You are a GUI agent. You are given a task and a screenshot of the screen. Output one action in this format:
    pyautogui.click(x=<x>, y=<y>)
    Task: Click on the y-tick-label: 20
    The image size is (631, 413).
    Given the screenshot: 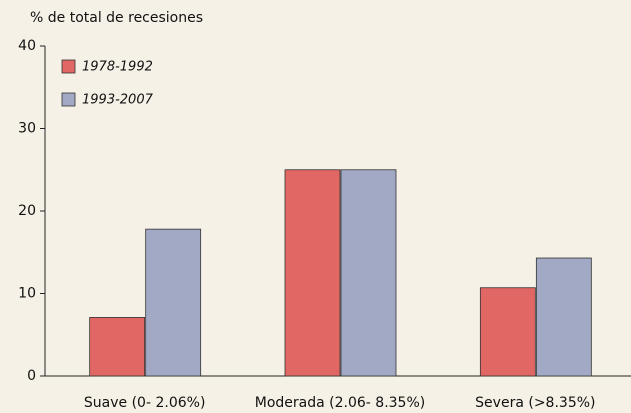 What is the action you would take?
    pyautogui.click(x=27, y=211)
    